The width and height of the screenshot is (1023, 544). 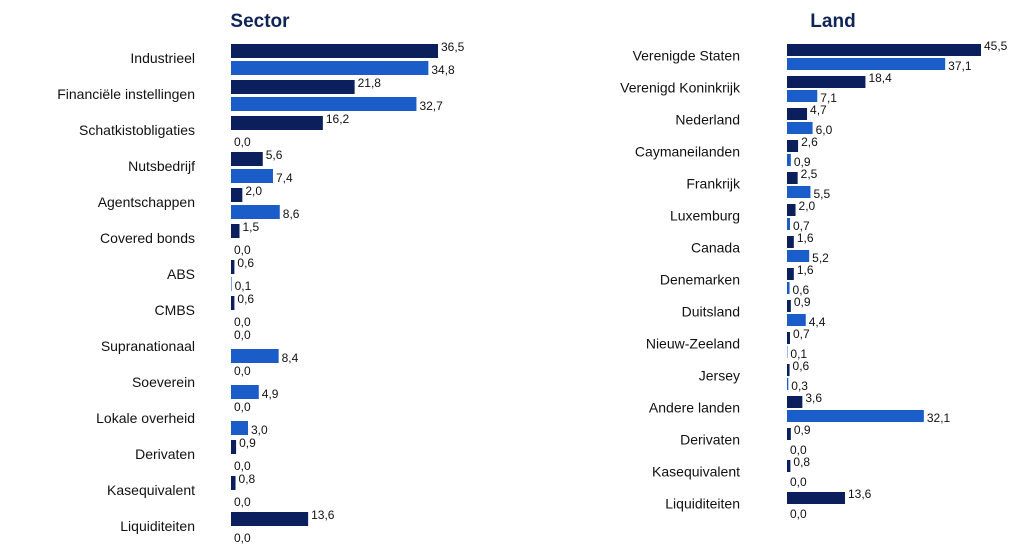 What do you see at coordinates (137, 130) in the screenshot?
I see `category-label: Schatkistobligaties` at bounding box center [137, 130].